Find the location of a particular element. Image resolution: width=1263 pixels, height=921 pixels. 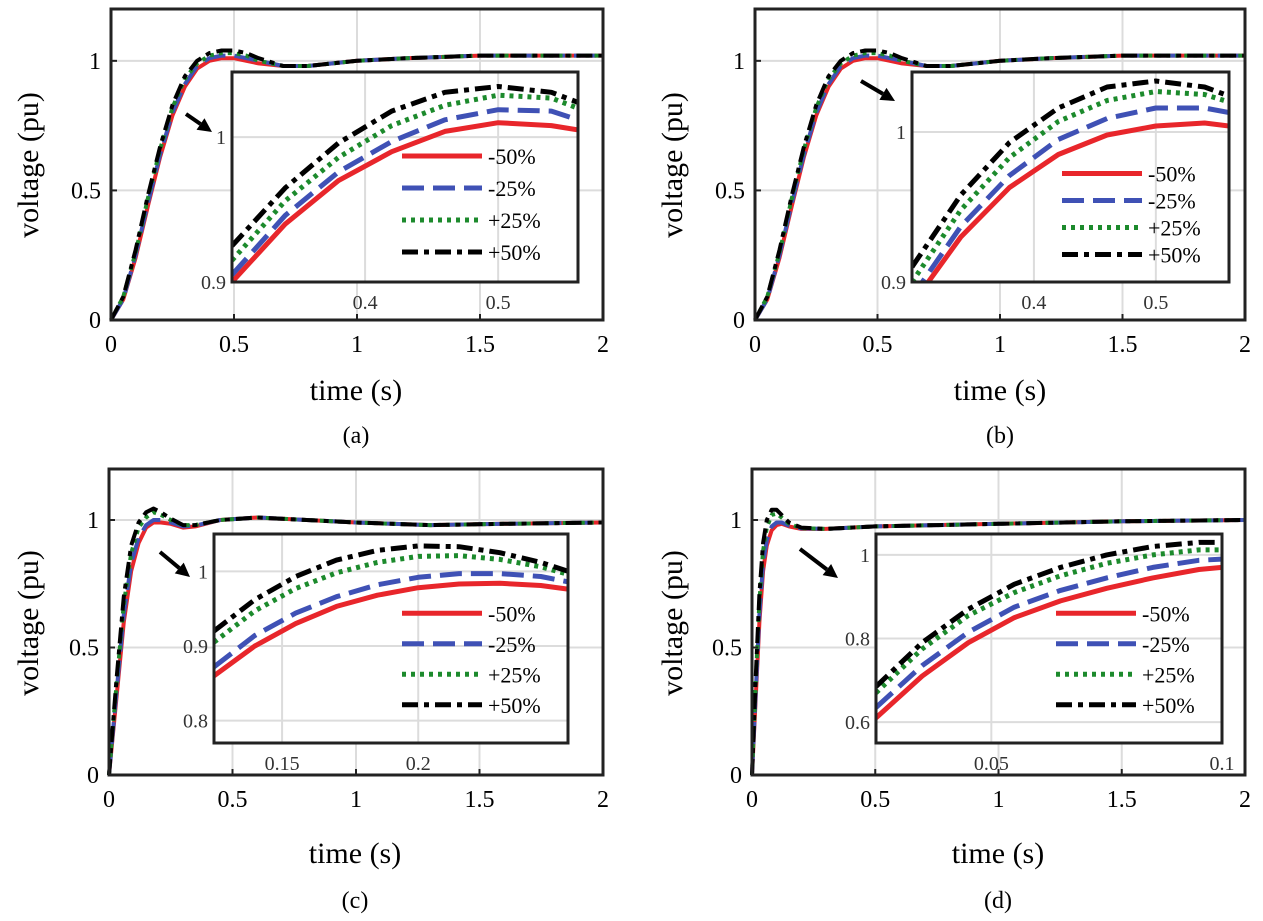

inset-x-tick-label: 0.1 is located at coordinates (1222, 764).